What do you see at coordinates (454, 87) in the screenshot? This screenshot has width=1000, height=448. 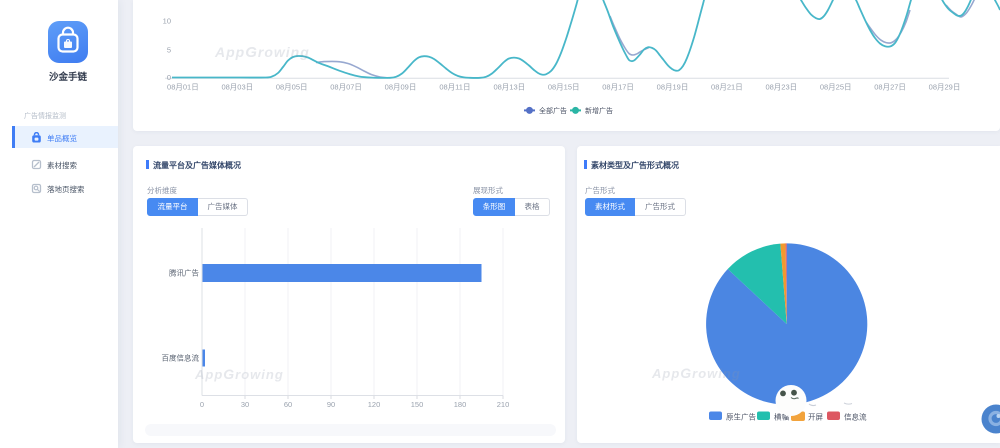 I see `svg-text: 08月11日` at bounding box center [454, 87].